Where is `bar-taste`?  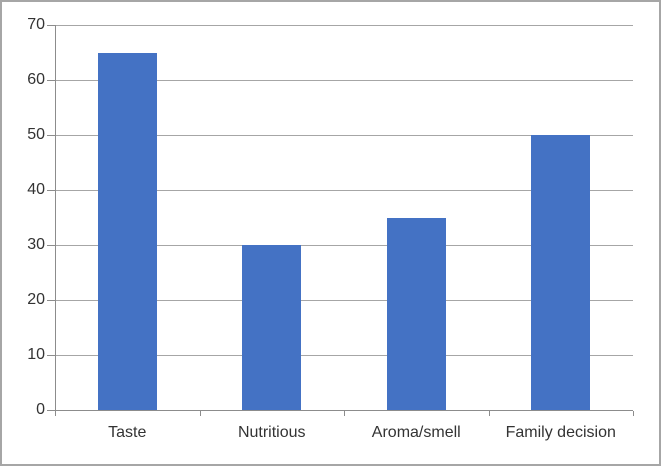 bar-taste is located at coordinates (127, 231).